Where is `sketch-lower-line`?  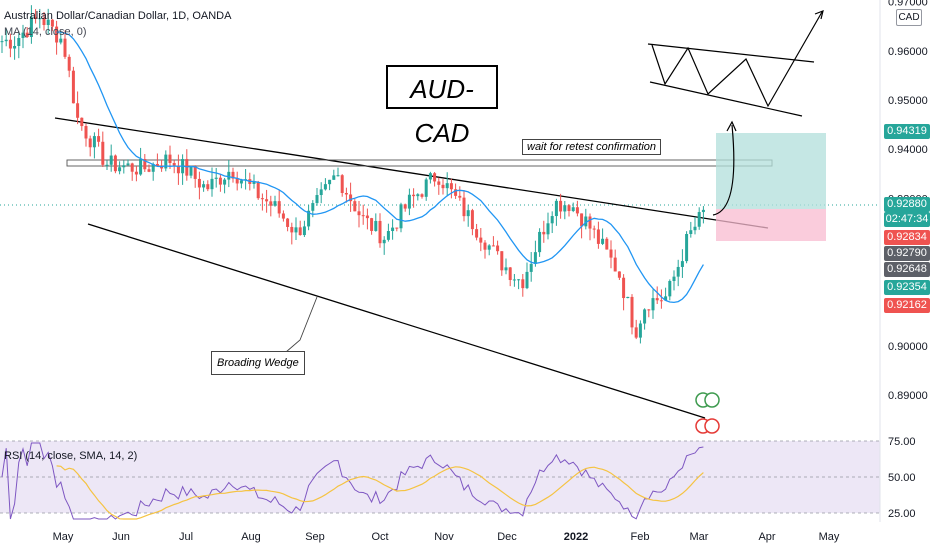
sketch-lower-line is located at coordinates (726, 99).